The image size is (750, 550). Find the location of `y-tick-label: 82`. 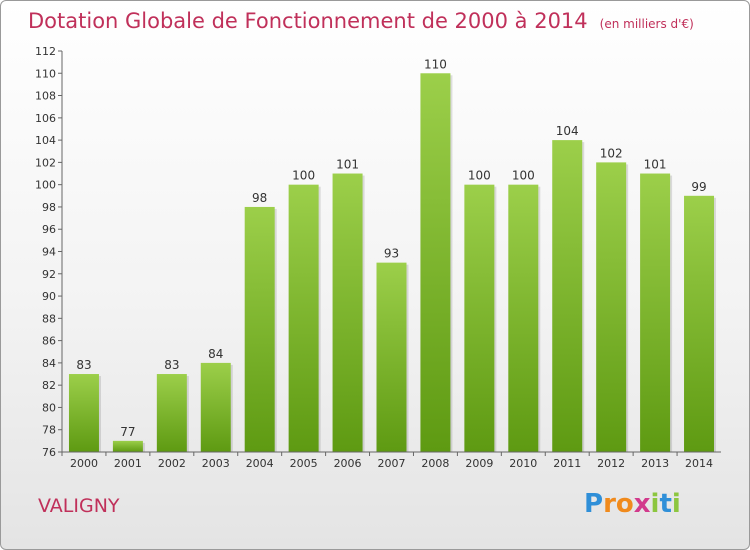

y-tick-label: 82 is located at coordinates (49, 385).